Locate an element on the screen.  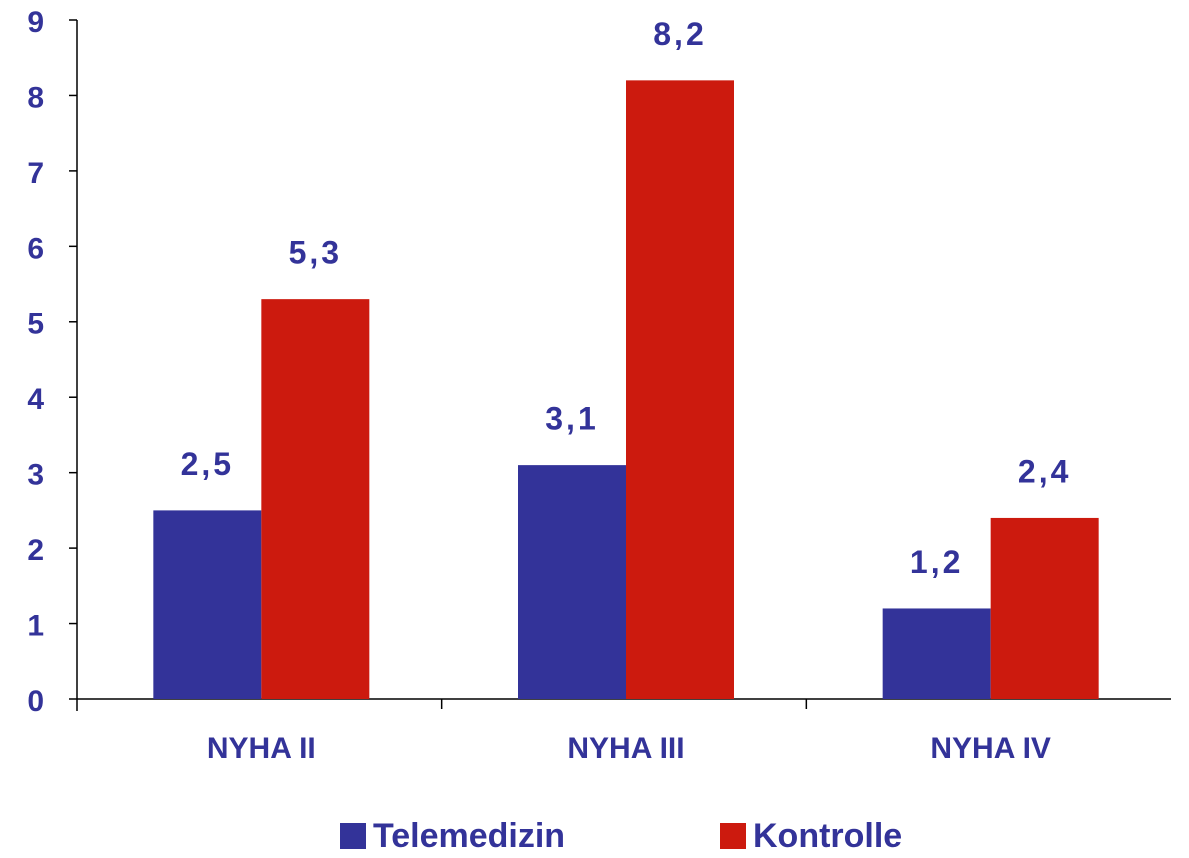
value-label: 2,5 is located at coordinates (207, 464).